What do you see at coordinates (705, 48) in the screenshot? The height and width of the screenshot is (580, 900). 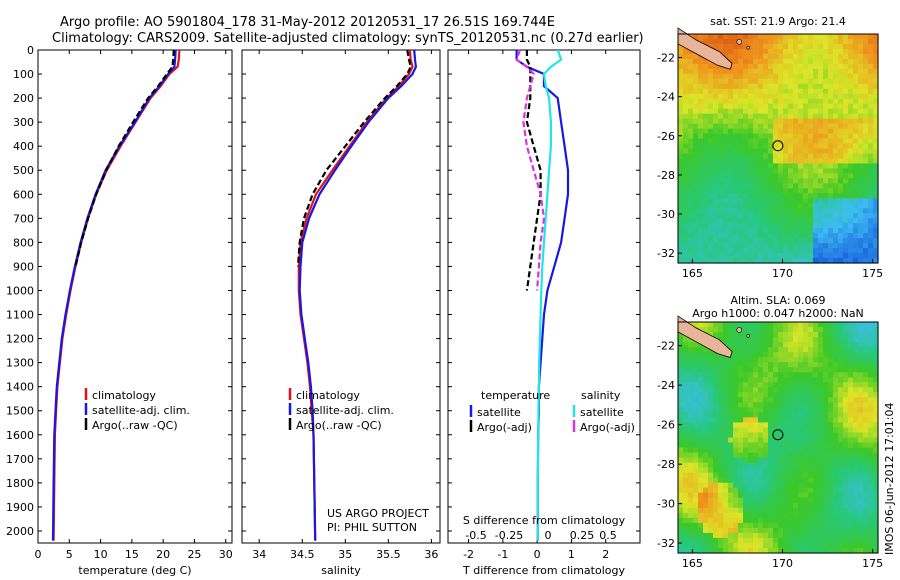 I see `landmass` at bounding box center [705, 48].